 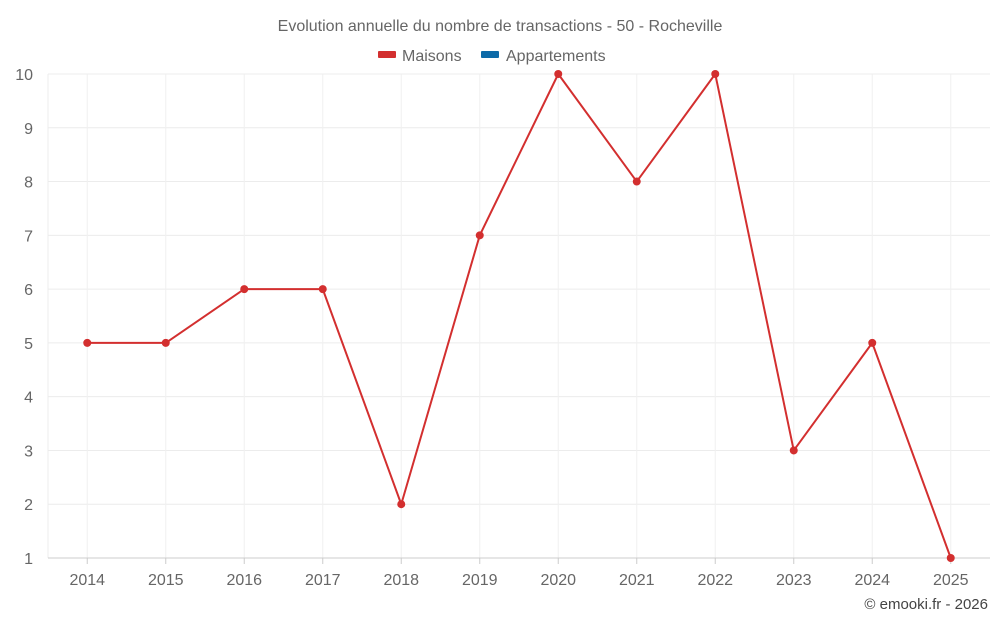 I want to click on x-tick-label: 2022, so click(x=715, y=580).